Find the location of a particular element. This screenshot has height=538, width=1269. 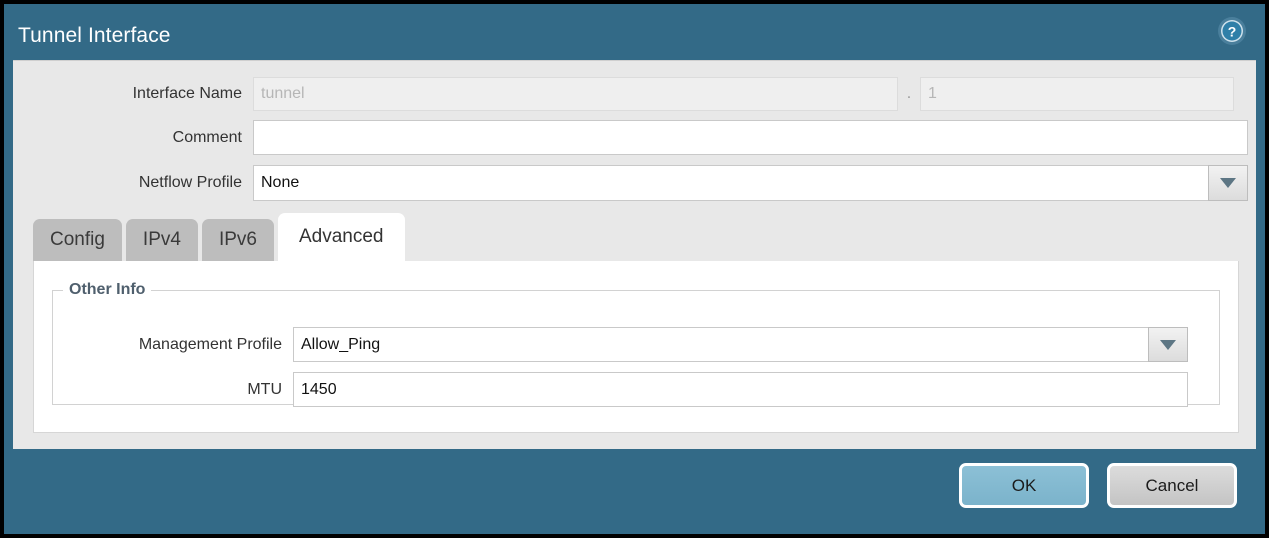

interface-name-row: Interface Name tunnel . 1 is located at coordinates (634, 94).